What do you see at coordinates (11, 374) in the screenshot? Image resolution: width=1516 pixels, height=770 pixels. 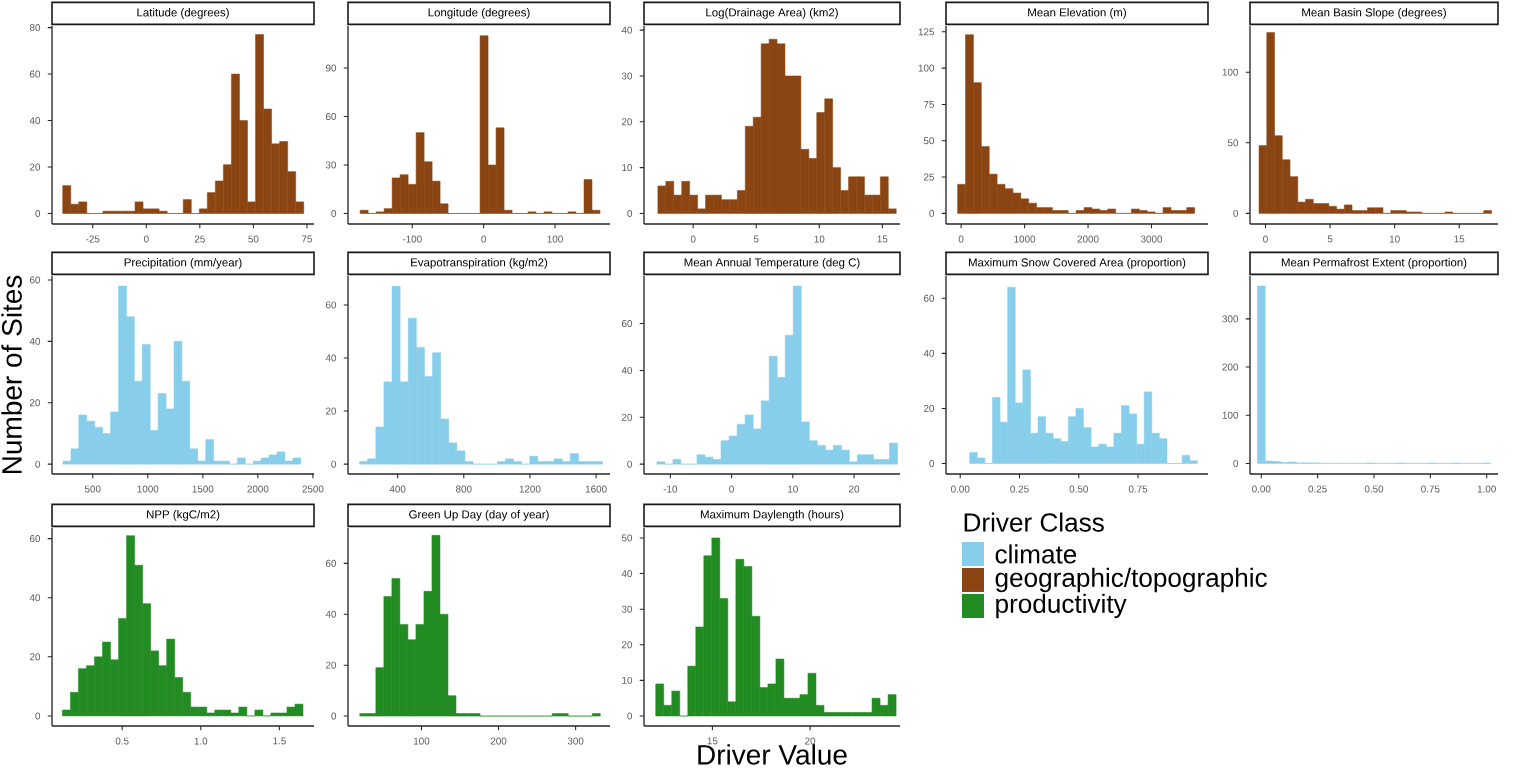 I see `y-axis-title: Number of Sites` at bounding box center [11, 374].